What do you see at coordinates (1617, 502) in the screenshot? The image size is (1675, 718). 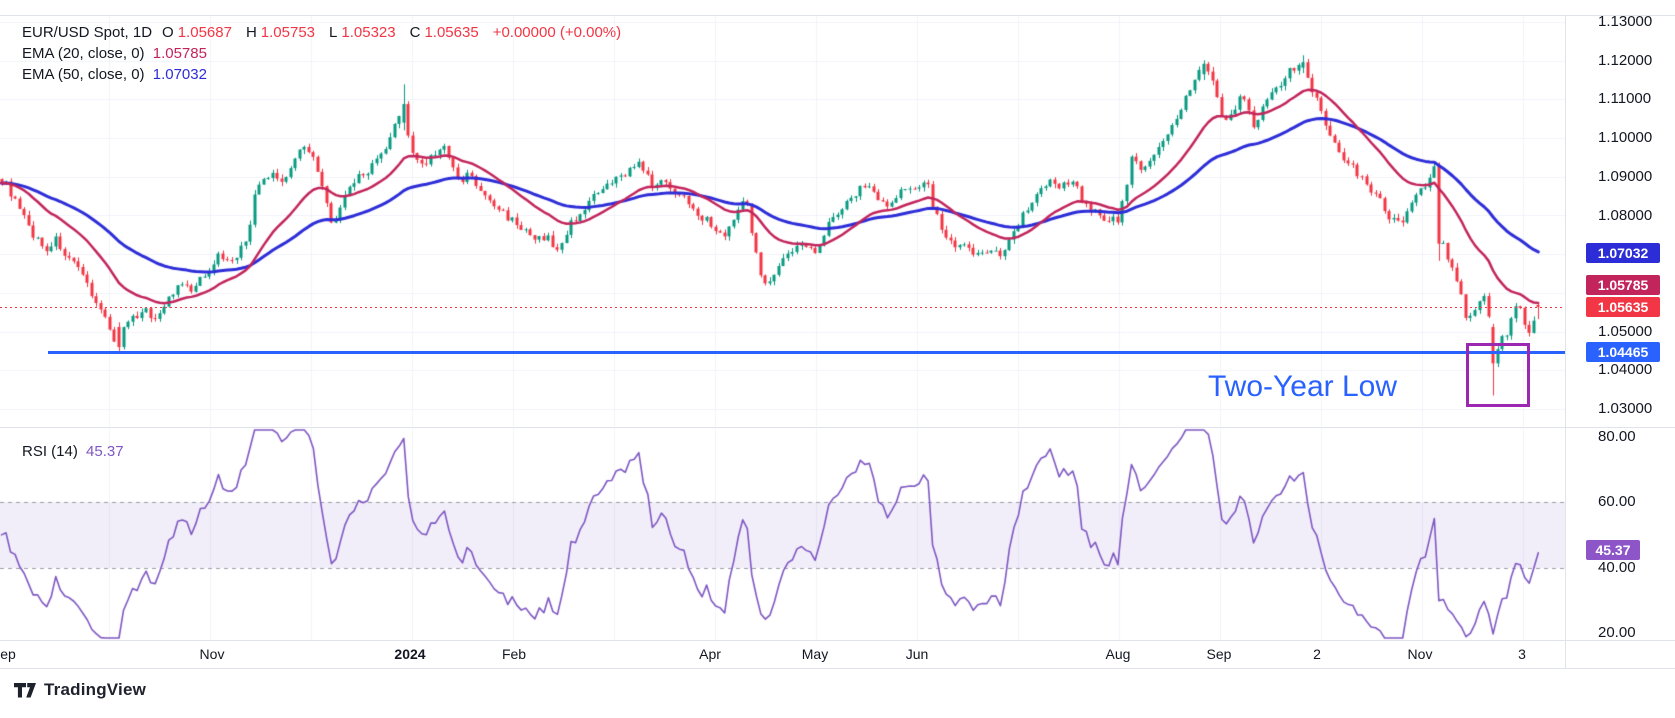 I see `rsi-axis-label: 60.00` at bounding box center [1617, 502].